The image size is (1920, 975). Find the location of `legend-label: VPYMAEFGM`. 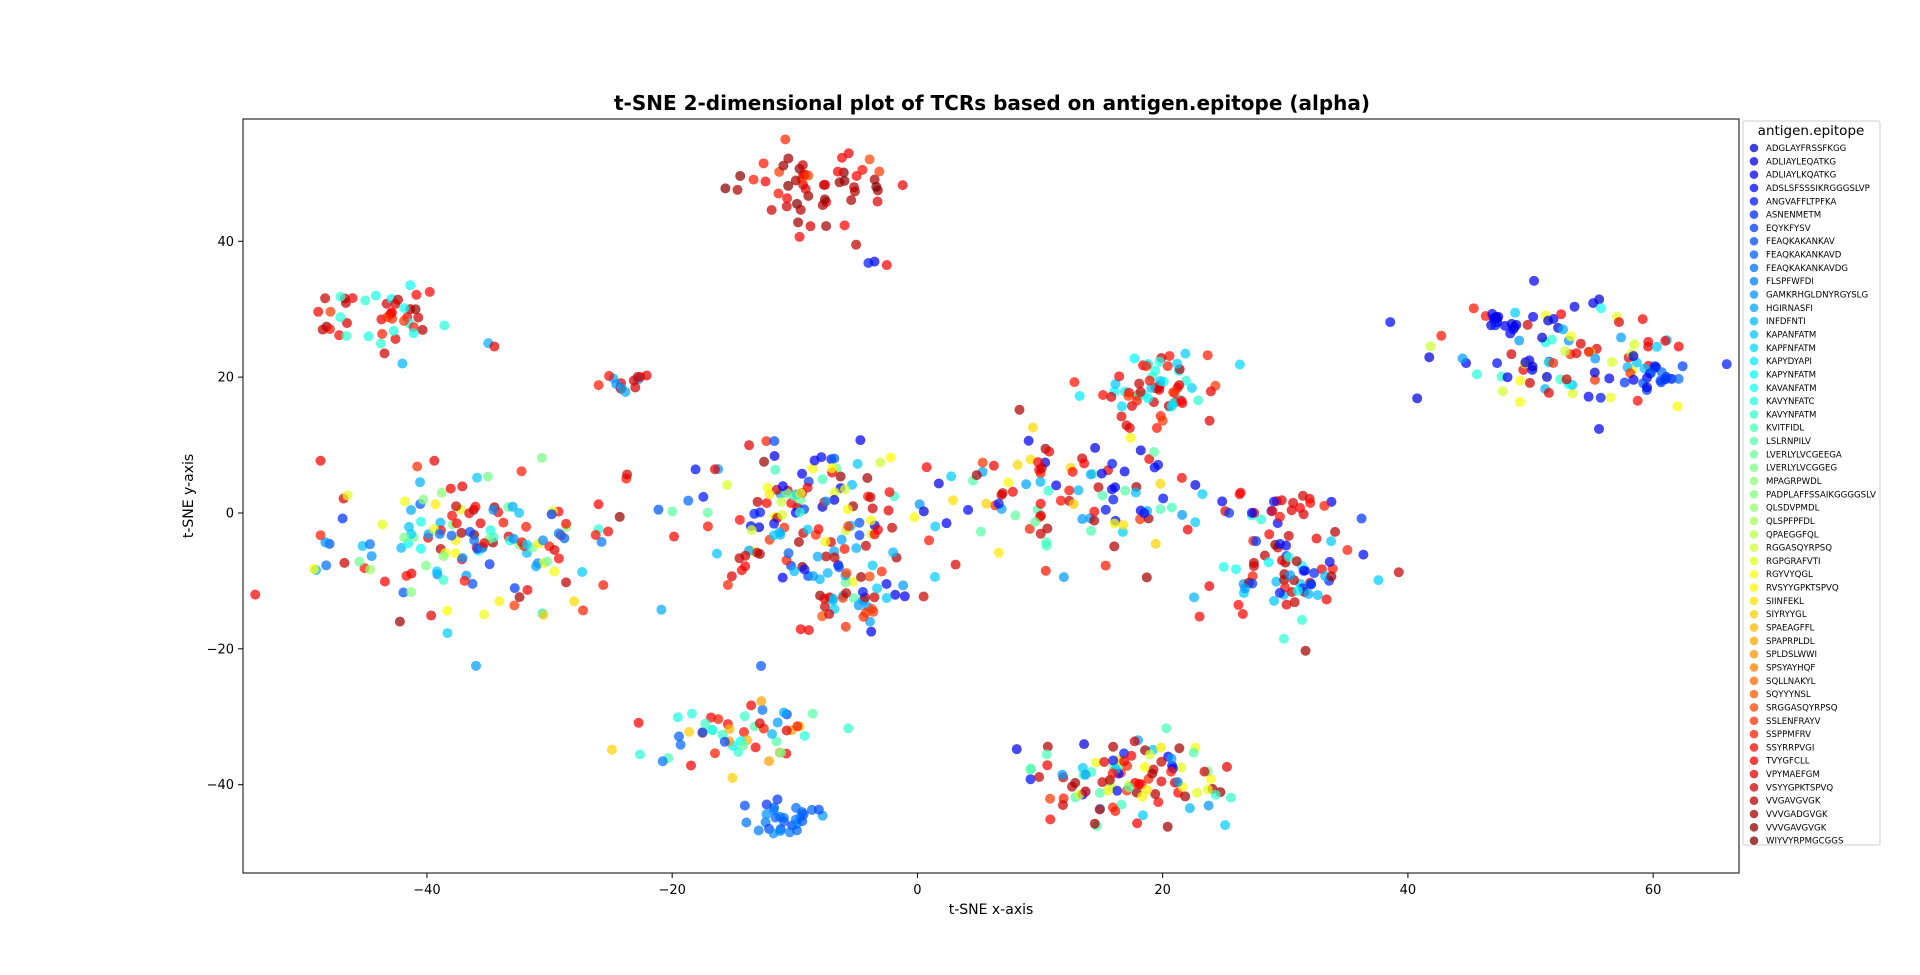

legend-label: VPYMAEFGM is located at coordinates (1793, 775).